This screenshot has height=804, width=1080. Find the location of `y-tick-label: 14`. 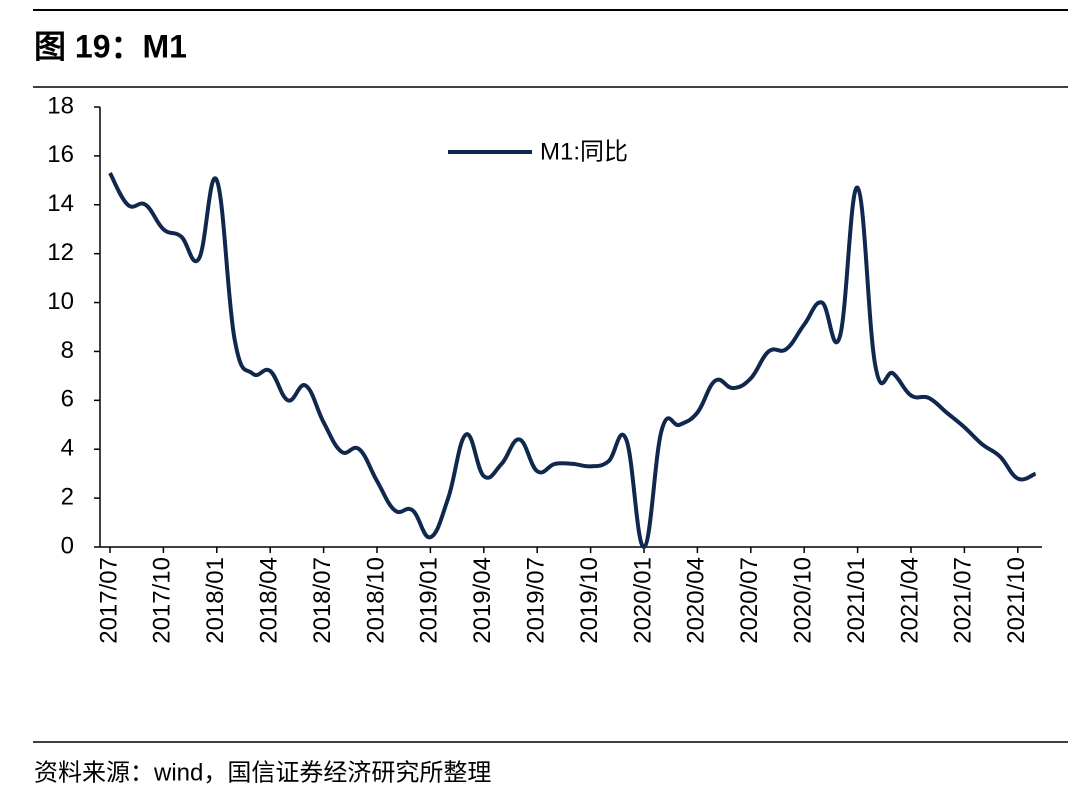

y-tick-label: 14 is located at coordinates (60, 203).